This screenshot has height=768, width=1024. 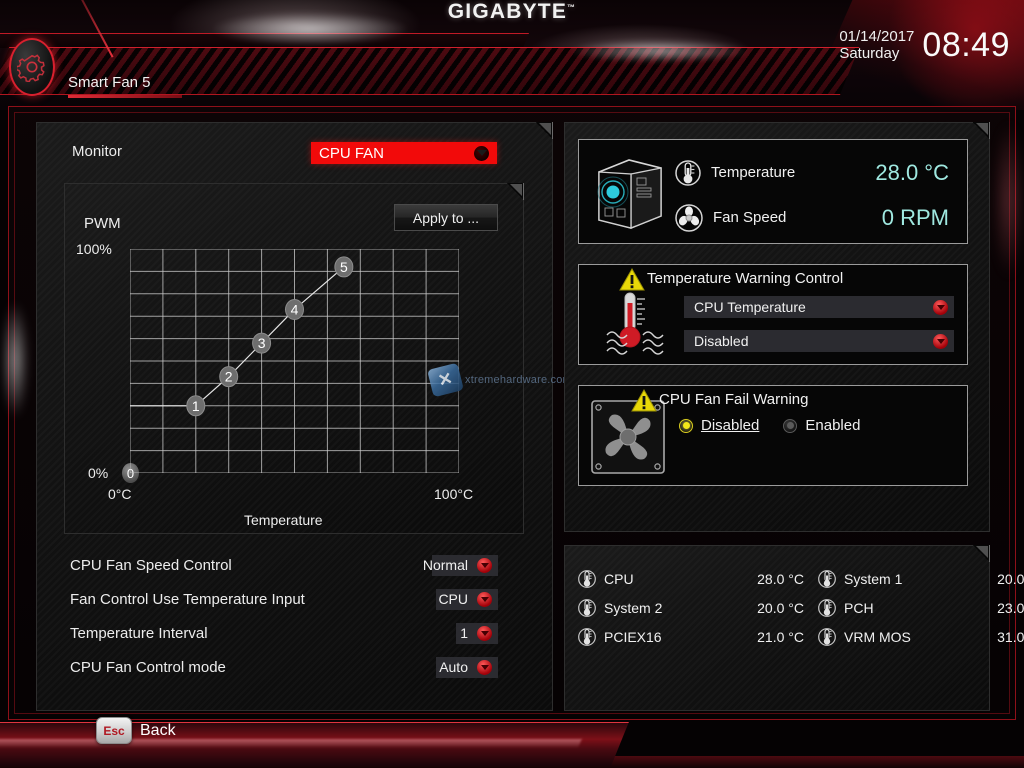 I want to click on temp-sensor-name: System 1, so click(x=897, y=578).